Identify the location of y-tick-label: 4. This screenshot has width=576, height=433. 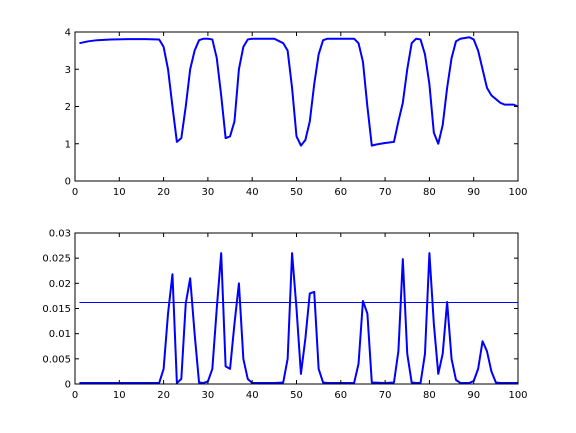
(68, 33).